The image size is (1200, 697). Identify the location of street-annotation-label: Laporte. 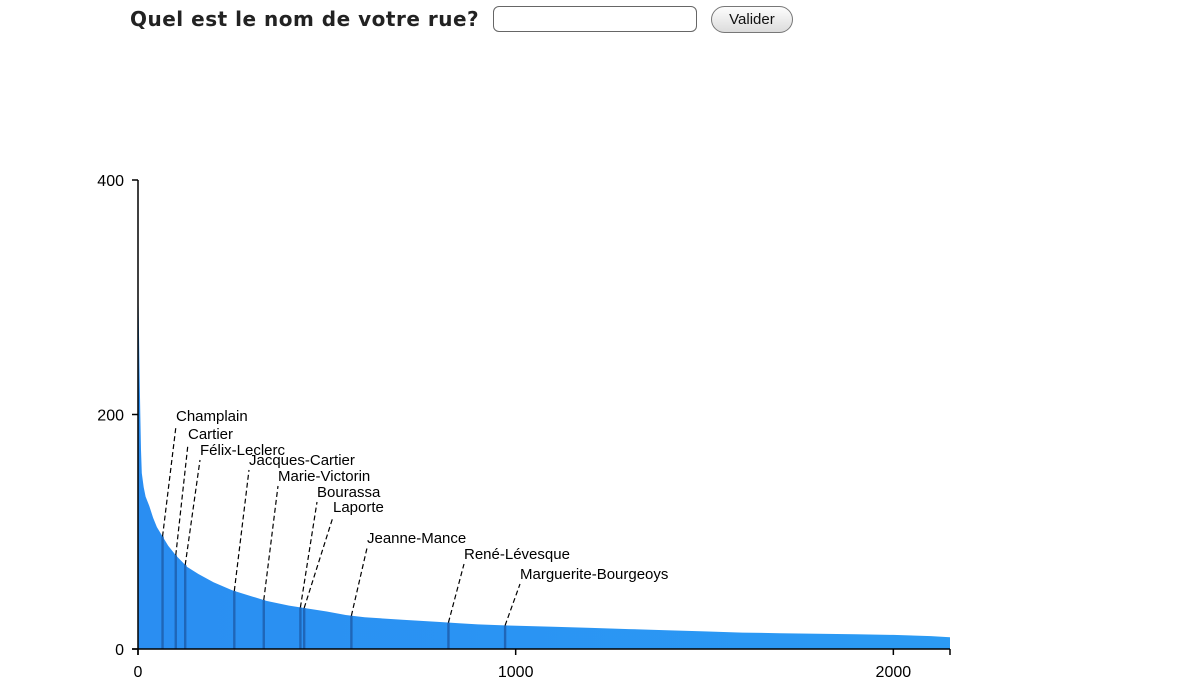
(358, 507).